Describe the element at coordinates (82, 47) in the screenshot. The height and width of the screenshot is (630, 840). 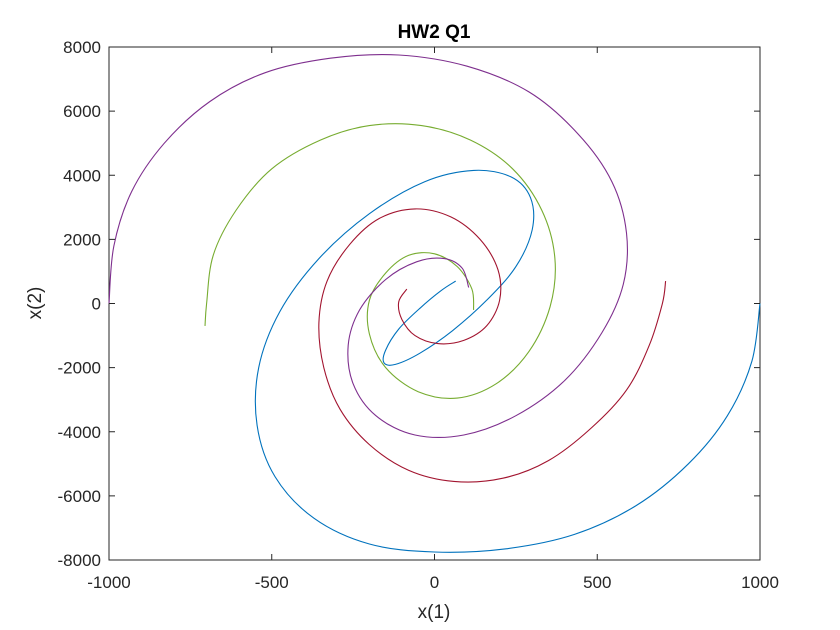
I see `y-tick-label: 8000` at that location.